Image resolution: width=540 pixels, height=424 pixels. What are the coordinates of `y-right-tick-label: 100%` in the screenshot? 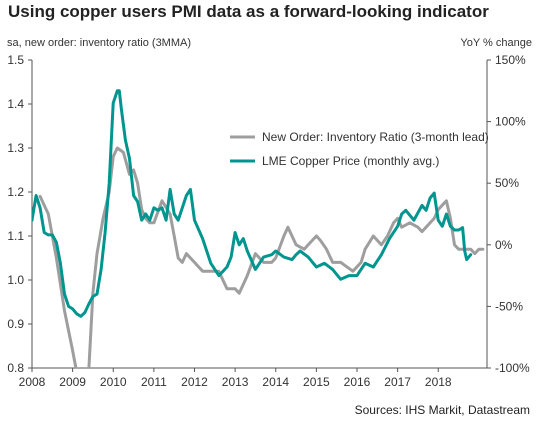 It's located at (510, 122).